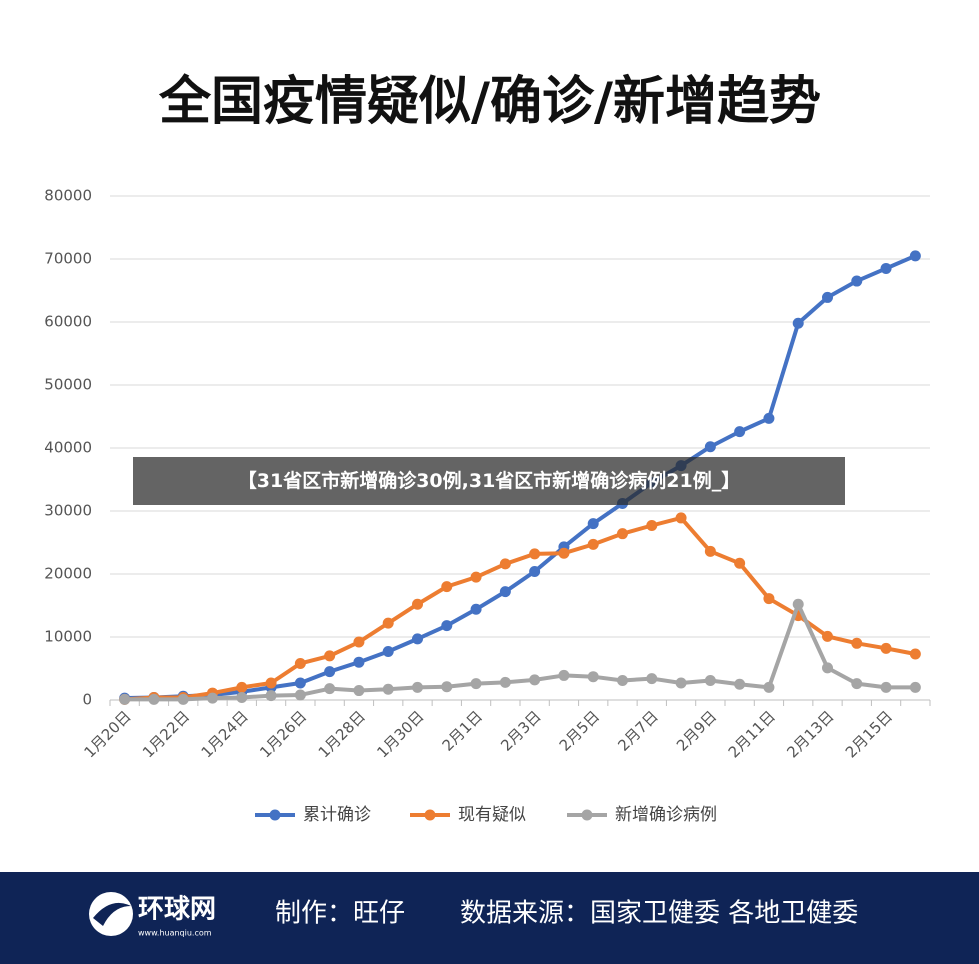 This screenshot has width=979, height=964. I want to click on x-tick-label: 1月20日, so click(107, 734).